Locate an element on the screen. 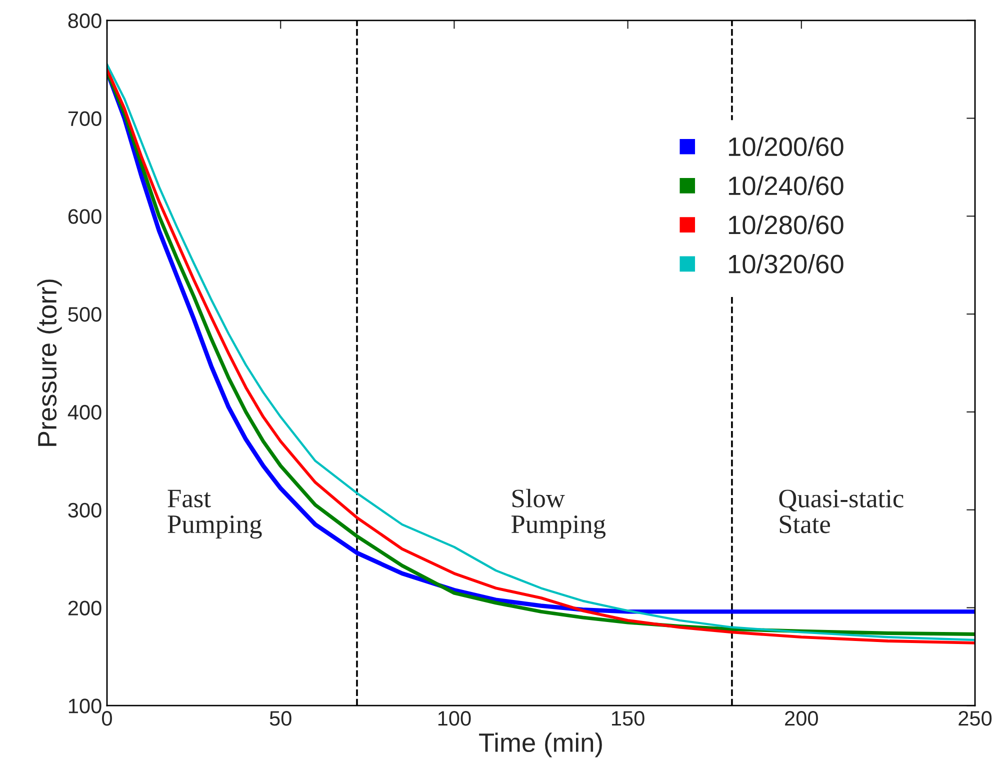 Image resolution: width=1000 pixels, height=784 pixels. y-axis-title: Pressure (torr) is located at coordinates (49, 363).